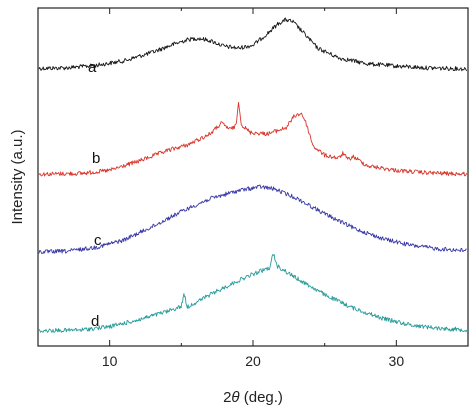 Image resolution: width=470 pixels, height=413 pixels. Describe the element at coordinates (110, 361) in the screenshot. I see `x-tick-label: 10` at that location.